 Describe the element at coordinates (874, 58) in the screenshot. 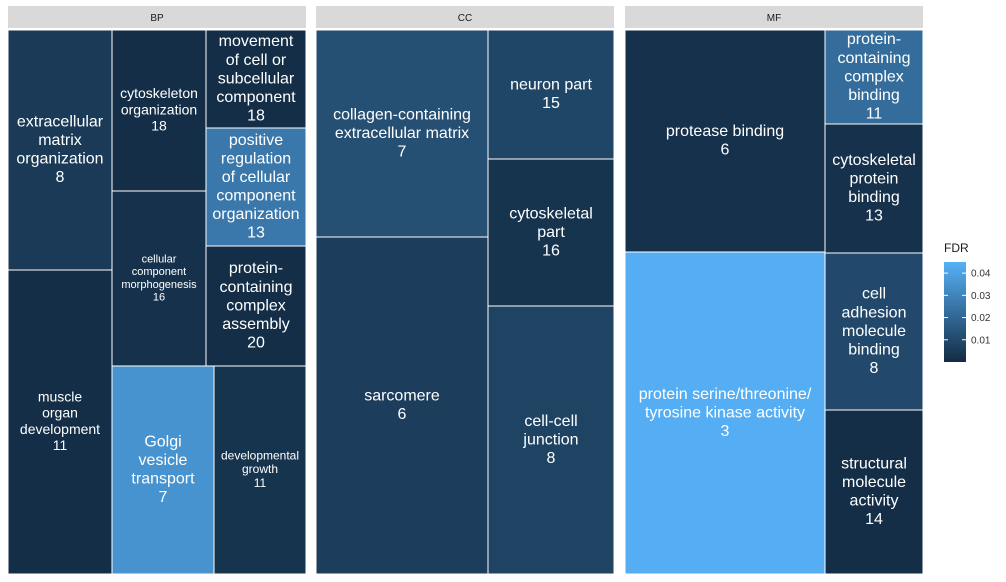

I see `tile-term-line: containing` at that location.